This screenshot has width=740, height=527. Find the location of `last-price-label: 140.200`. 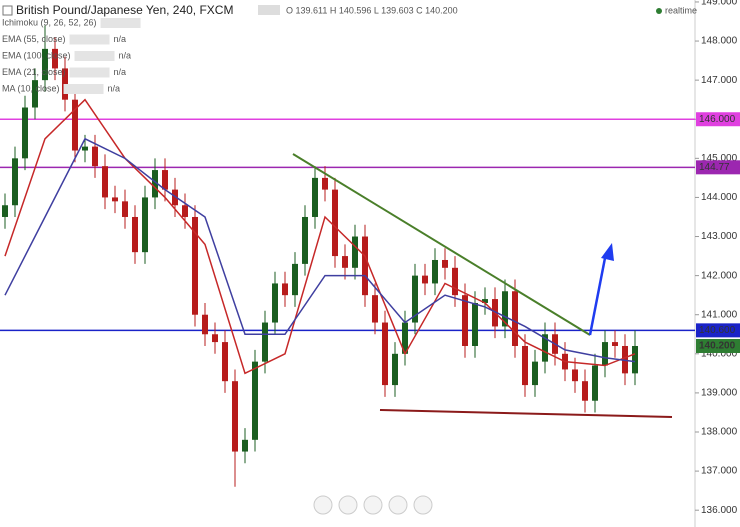

last-price-label: 140.200 is located at coordinates (717, 346).